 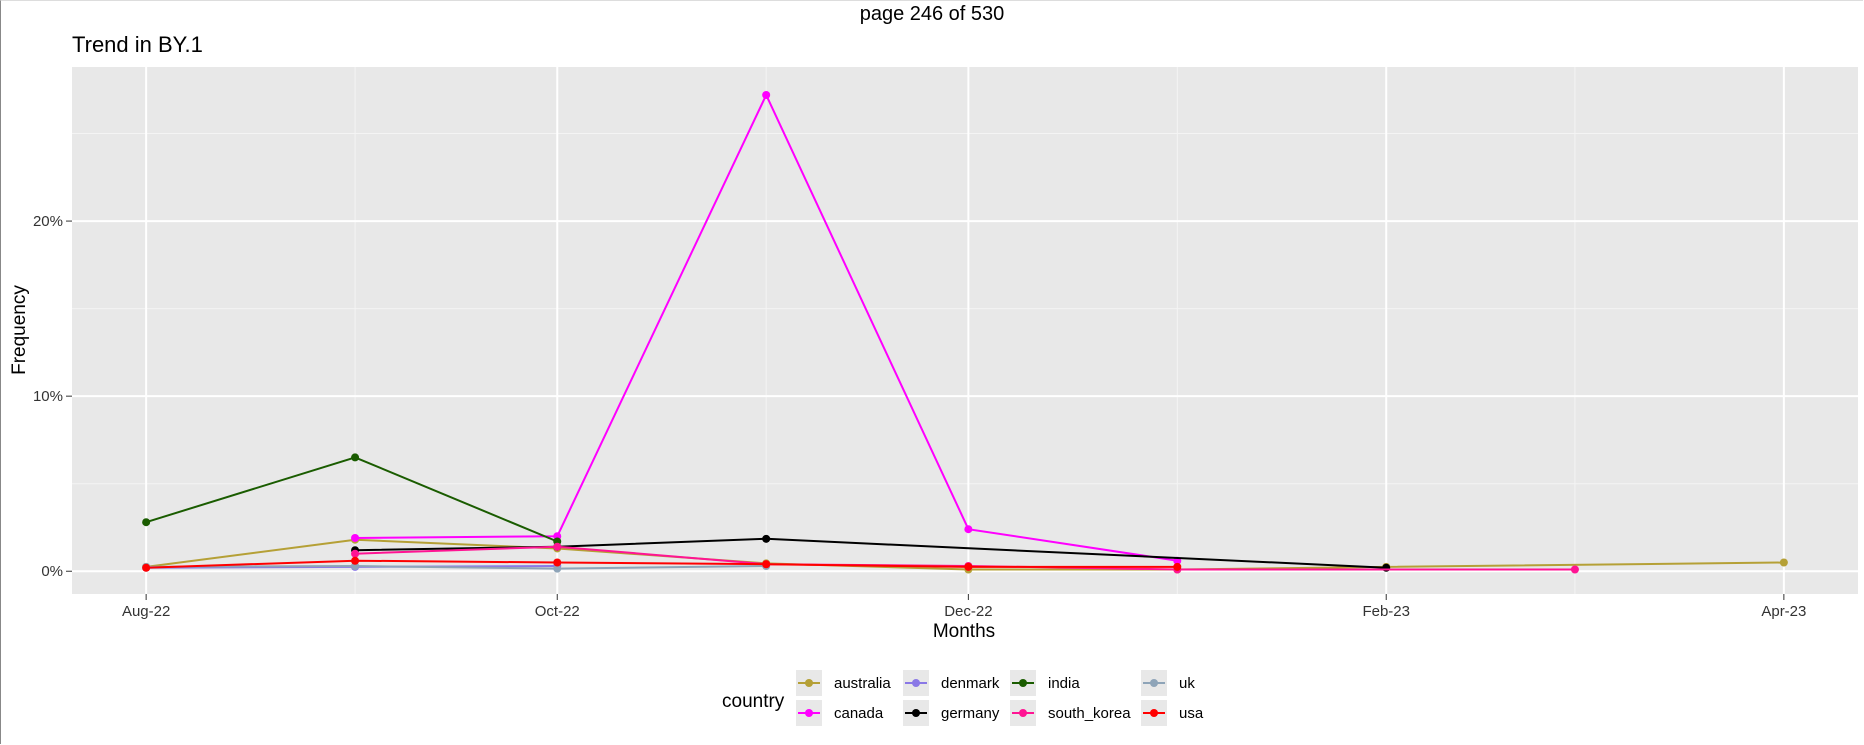 I want to click on legend-label: south_korea, so click(x=1089, y=713).